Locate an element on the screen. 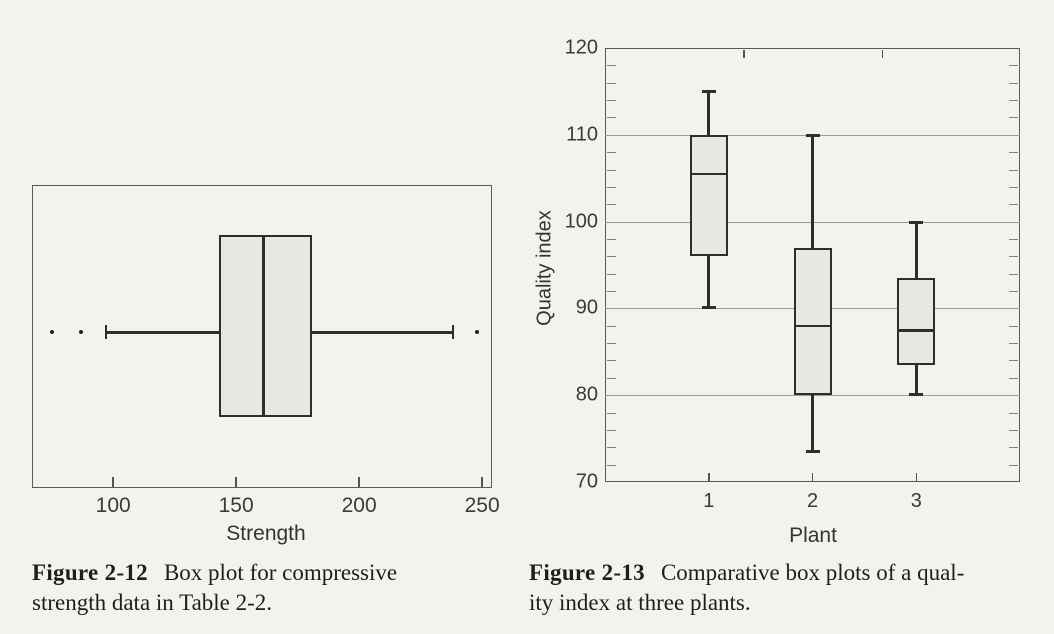 The image size is (1054, 634). x-tick-label: 200 is located at coordinates (359, 505).